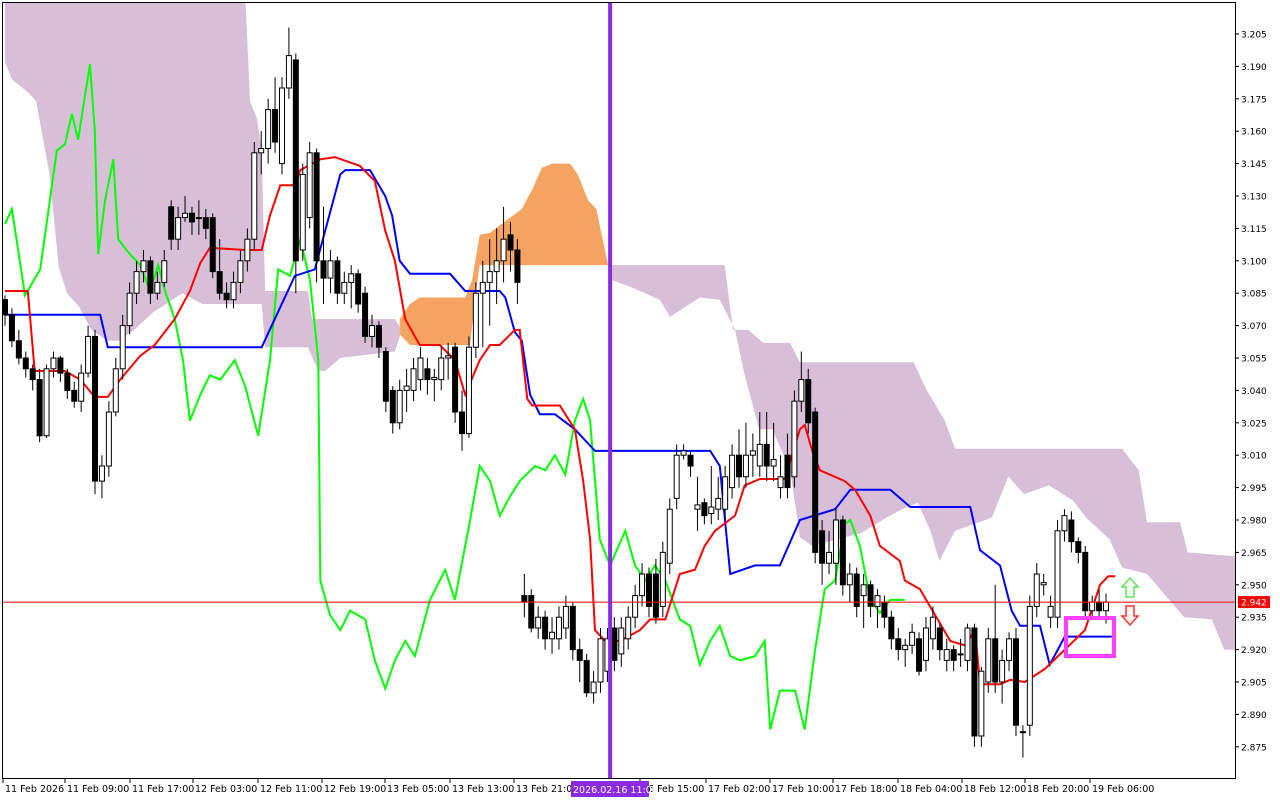 This screenshot has width=1280, height=800. I want to click on x-tick-label: 18 Feb 12:00, so click(995, 789).